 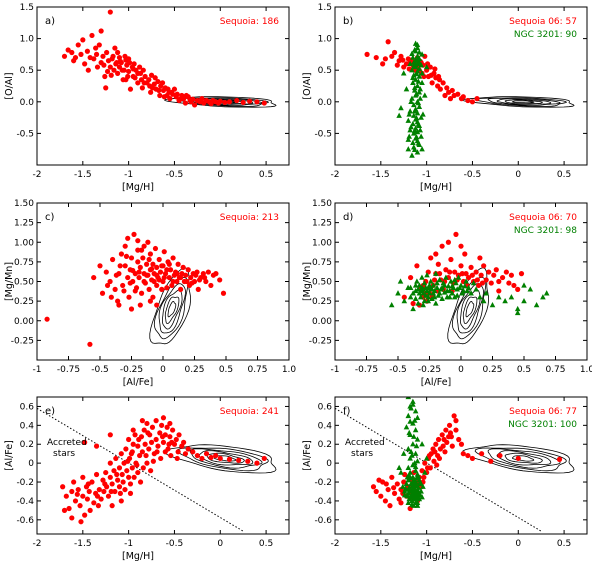 I want to click on x-tick-label: -0.5, so click(x=473, y=175).